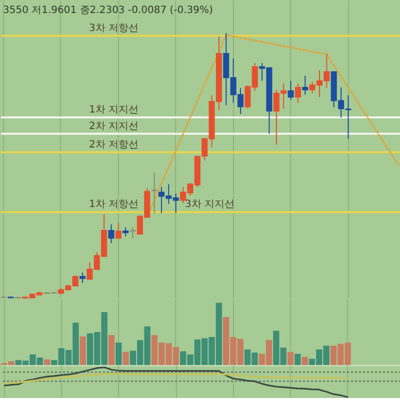  What do you see at coordinates (114, 126) in the screenshot?
I see `ref-line-label: 2차 지지선` at bounding box center [114, 126].